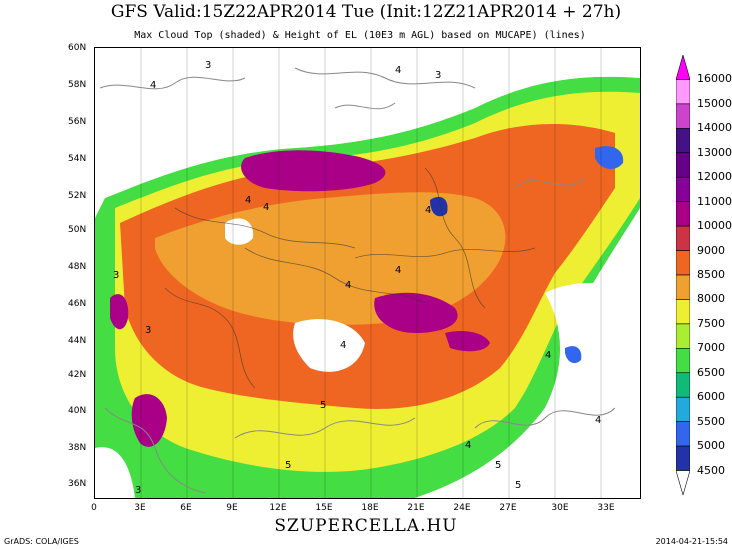 The image size is (732, 549). What do you see at coordinates (278, 508) in the screenshot?
I see `lon-label: 12E` at bounding box center [278, 508].